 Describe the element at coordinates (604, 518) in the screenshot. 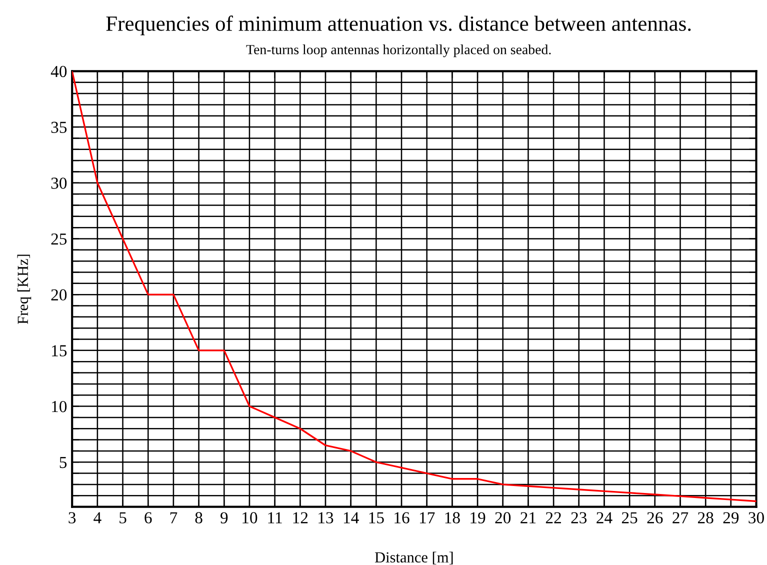

I see `x-tick-label: 24` at that location.